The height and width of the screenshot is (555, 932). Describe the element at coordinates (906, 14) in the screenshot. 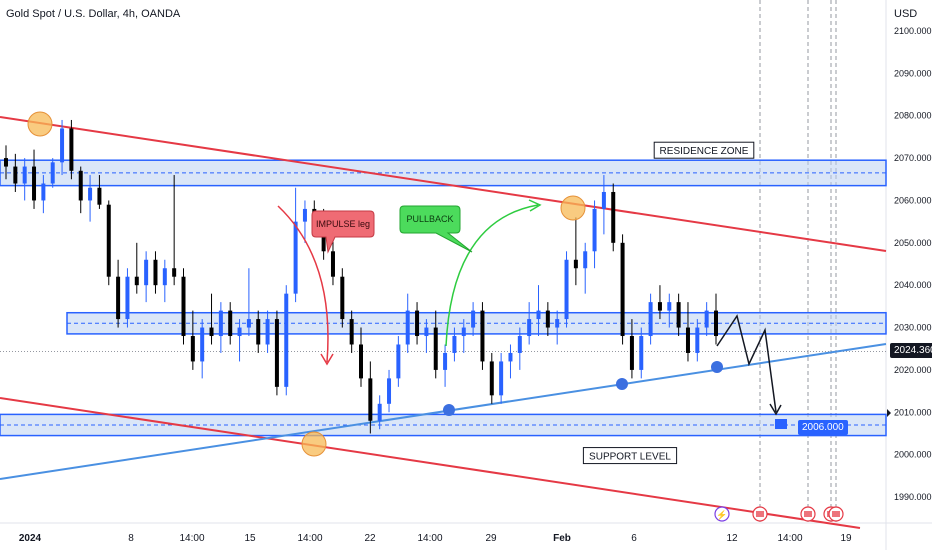

I see `currency-label: USD` at that location.